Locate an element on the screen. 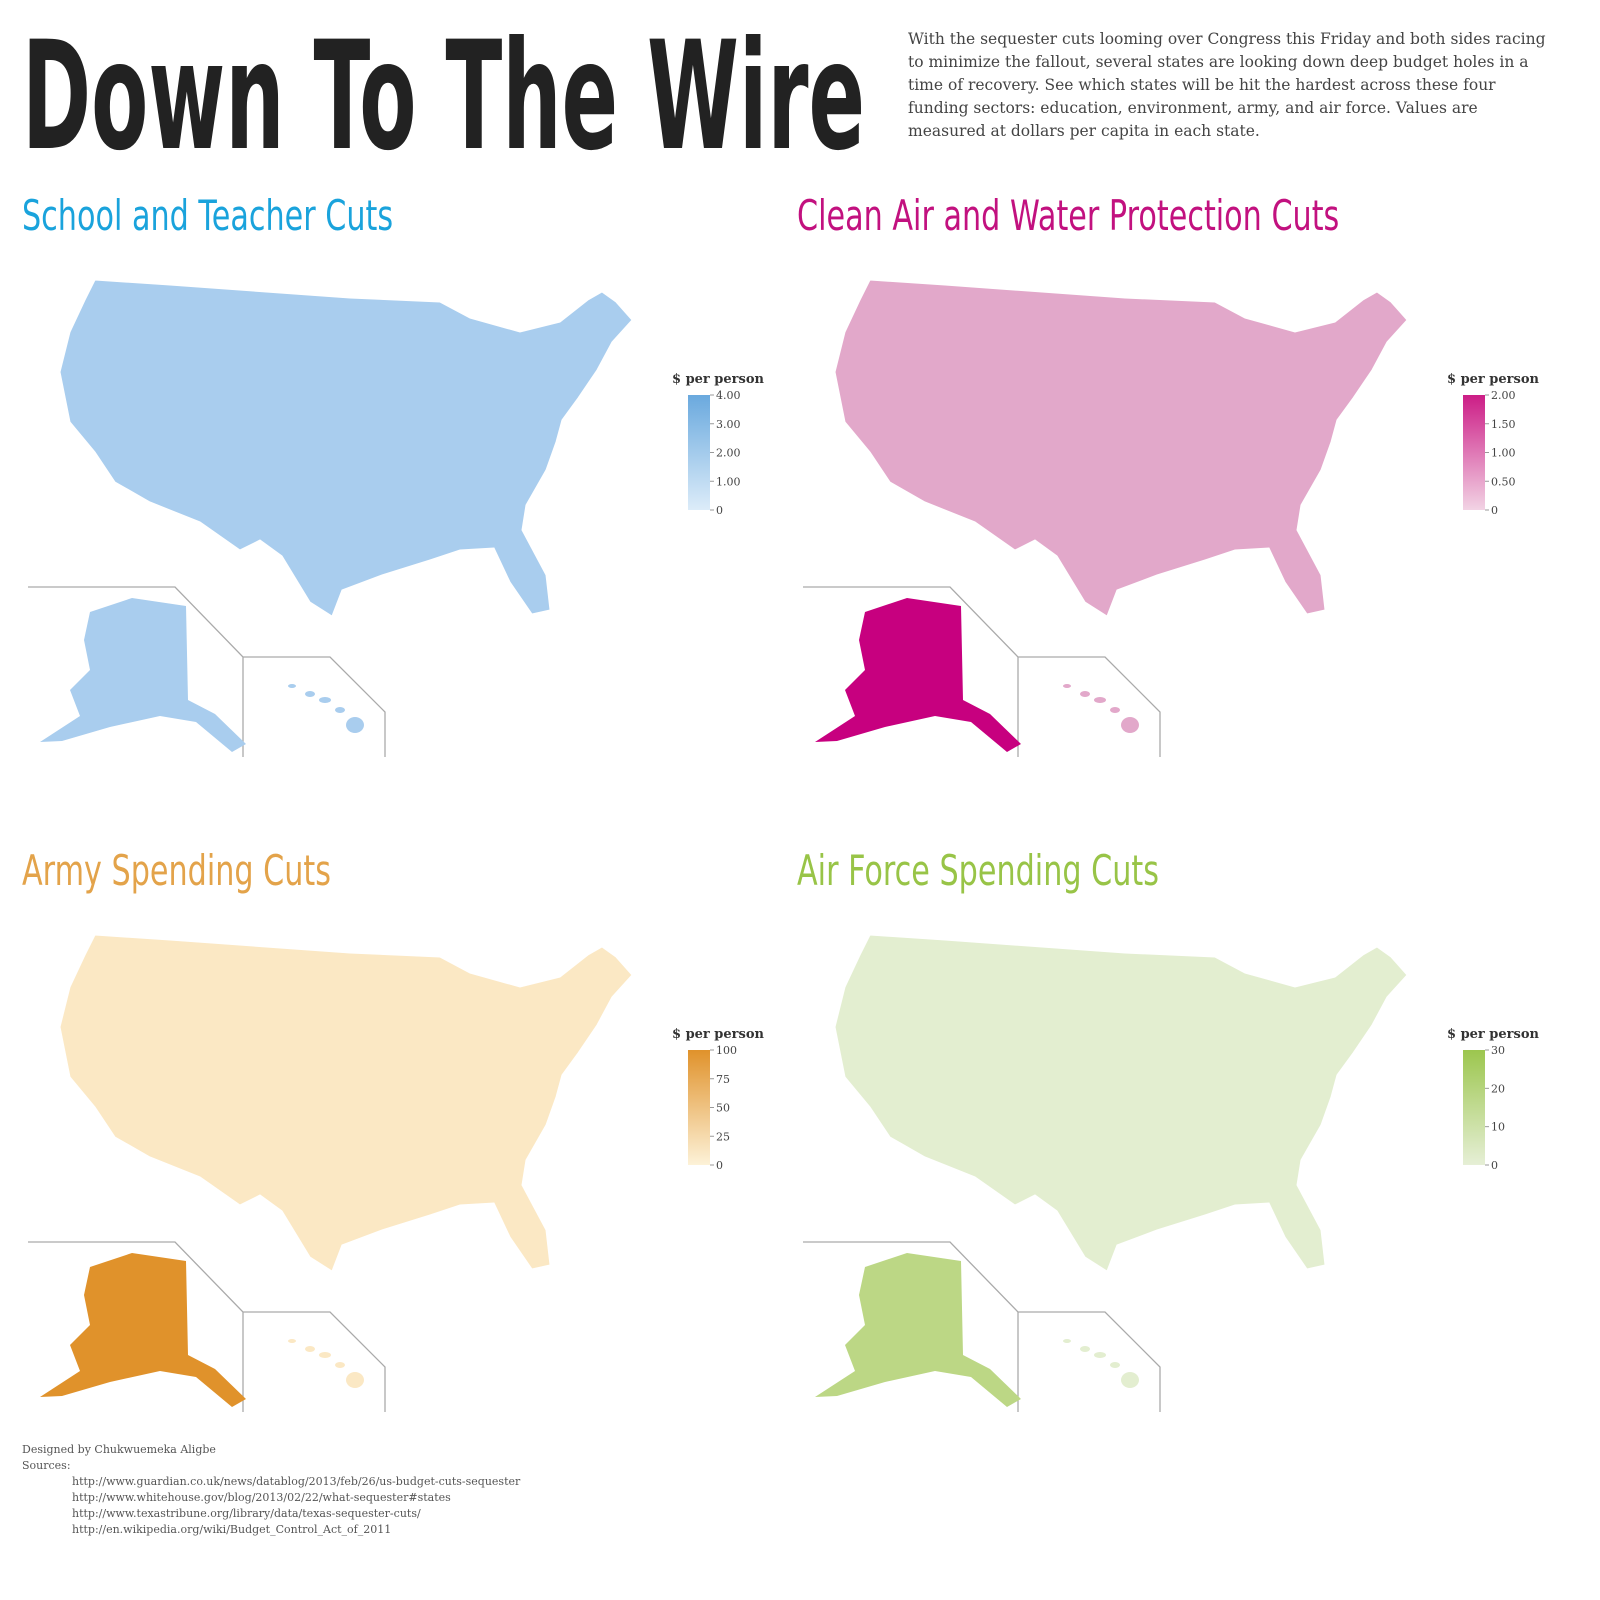  credit: Designed by Chukwuemeka Aligbe is located at coordinates (119, 1449).